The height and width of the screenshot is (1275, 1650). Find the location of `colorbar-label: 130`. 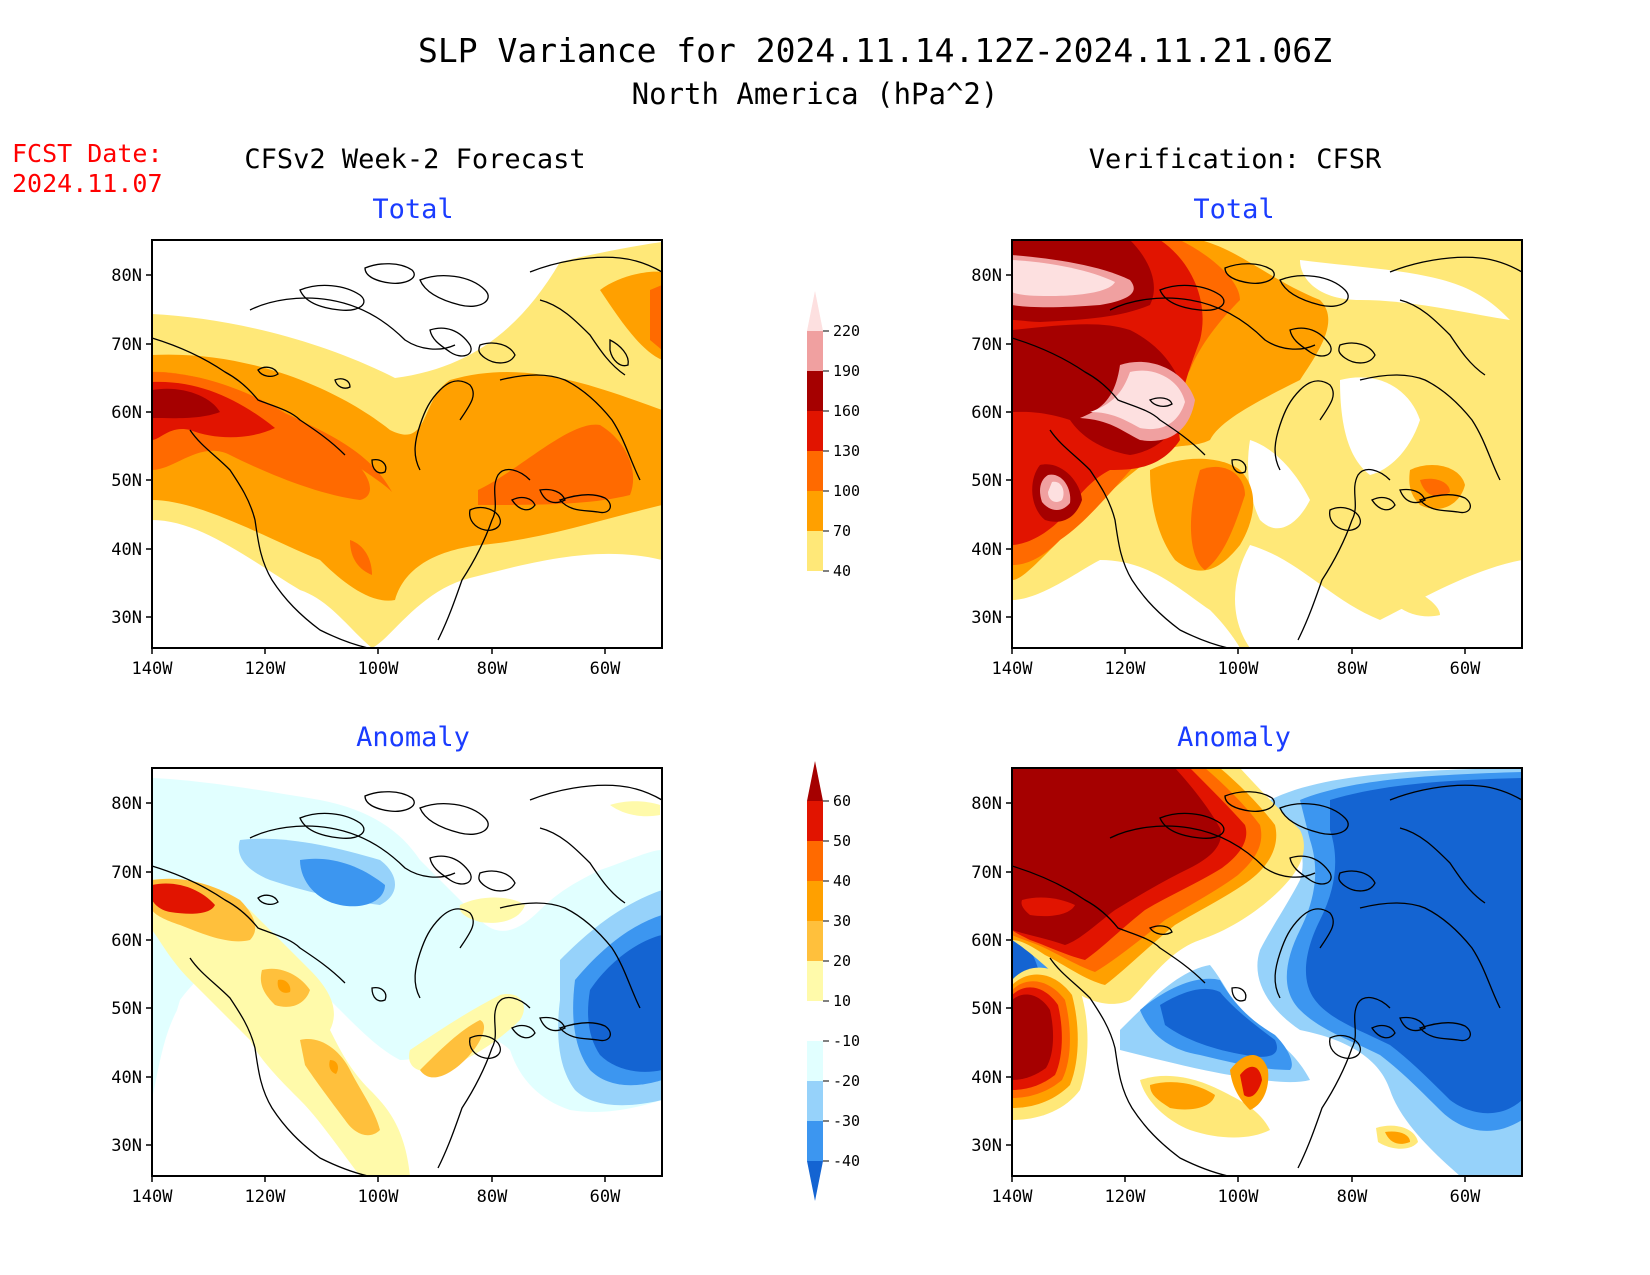

colorbar-label: 130 is located at coordinates (846, 451).